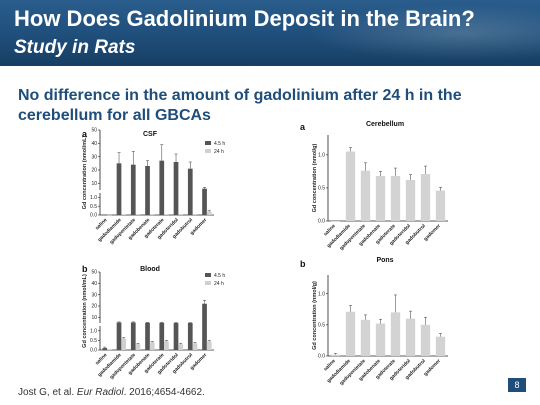 The image size is (540, 405). I want to click on bar-Blood-4.5 h-gadobutrol, so click(190, 336).